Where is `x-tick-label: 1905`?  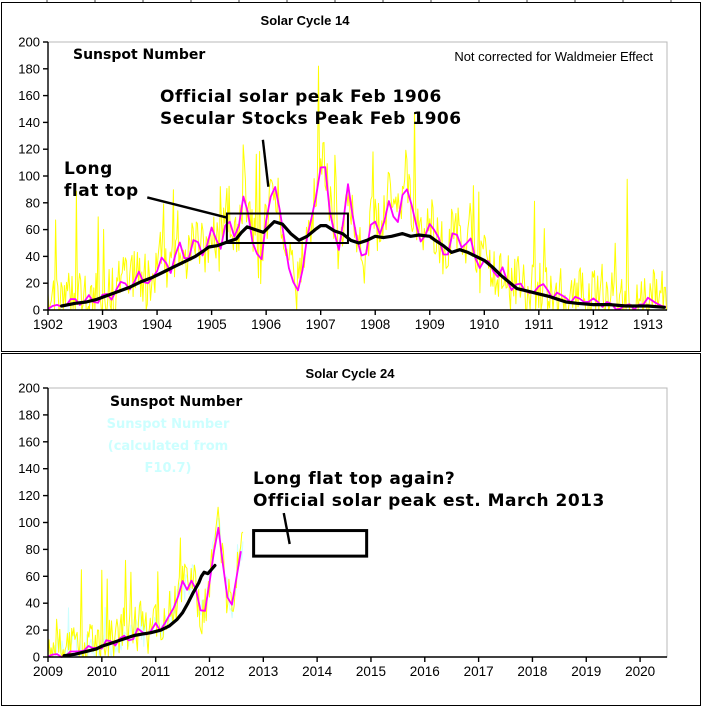
x-tick-label: 1905 is located at coordinates (212, 324).